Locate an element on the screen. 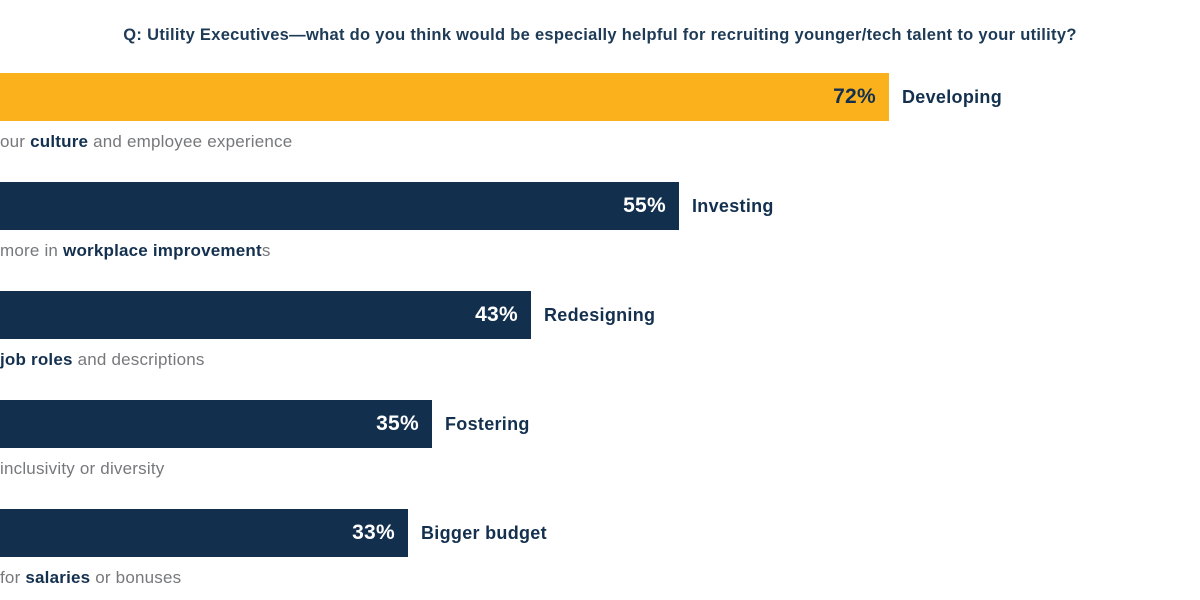 This screenshot has height=600, width=1200. caption-highlight: salaries is located at coordinates (58, 577).